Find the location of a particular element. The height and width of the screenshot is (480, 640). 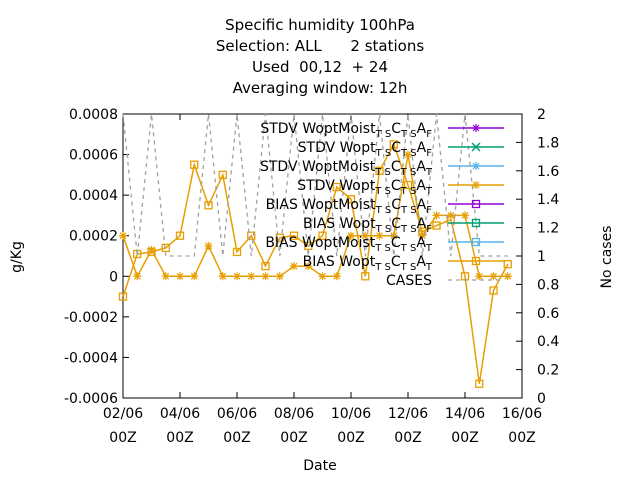

y2-tick-label: 1.6 is located at coordinates (548, 172).